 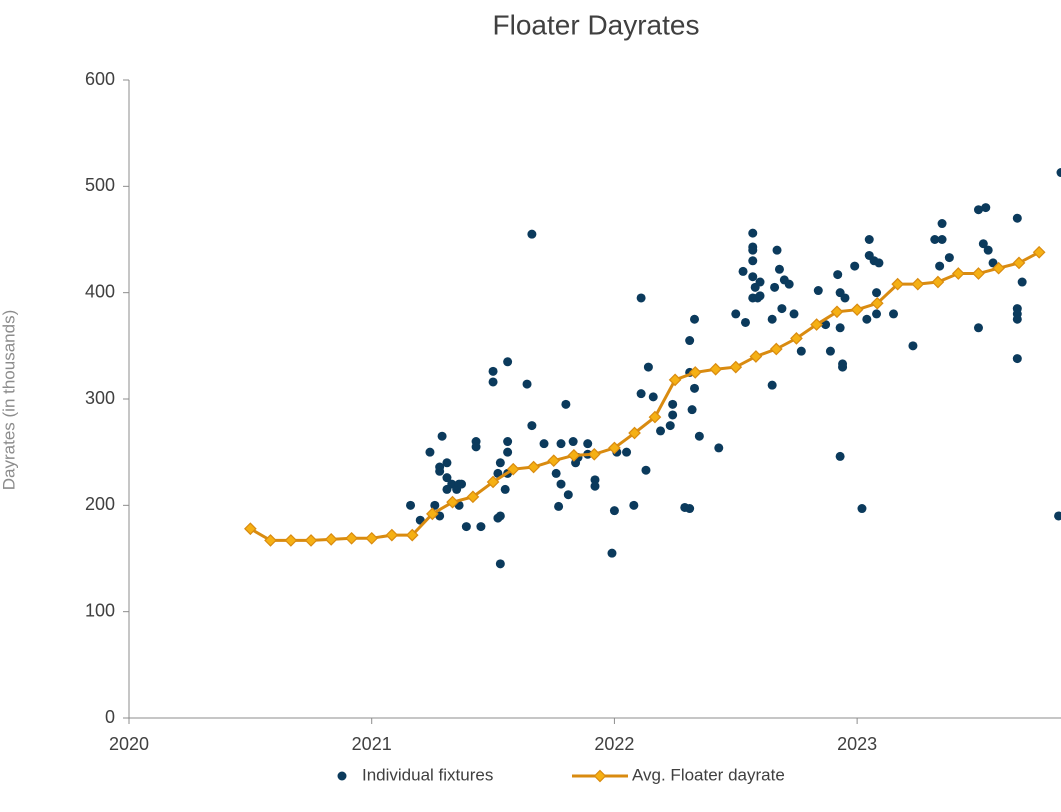 I want to click on y-tick-label: 100, so click(x=100, y=610).